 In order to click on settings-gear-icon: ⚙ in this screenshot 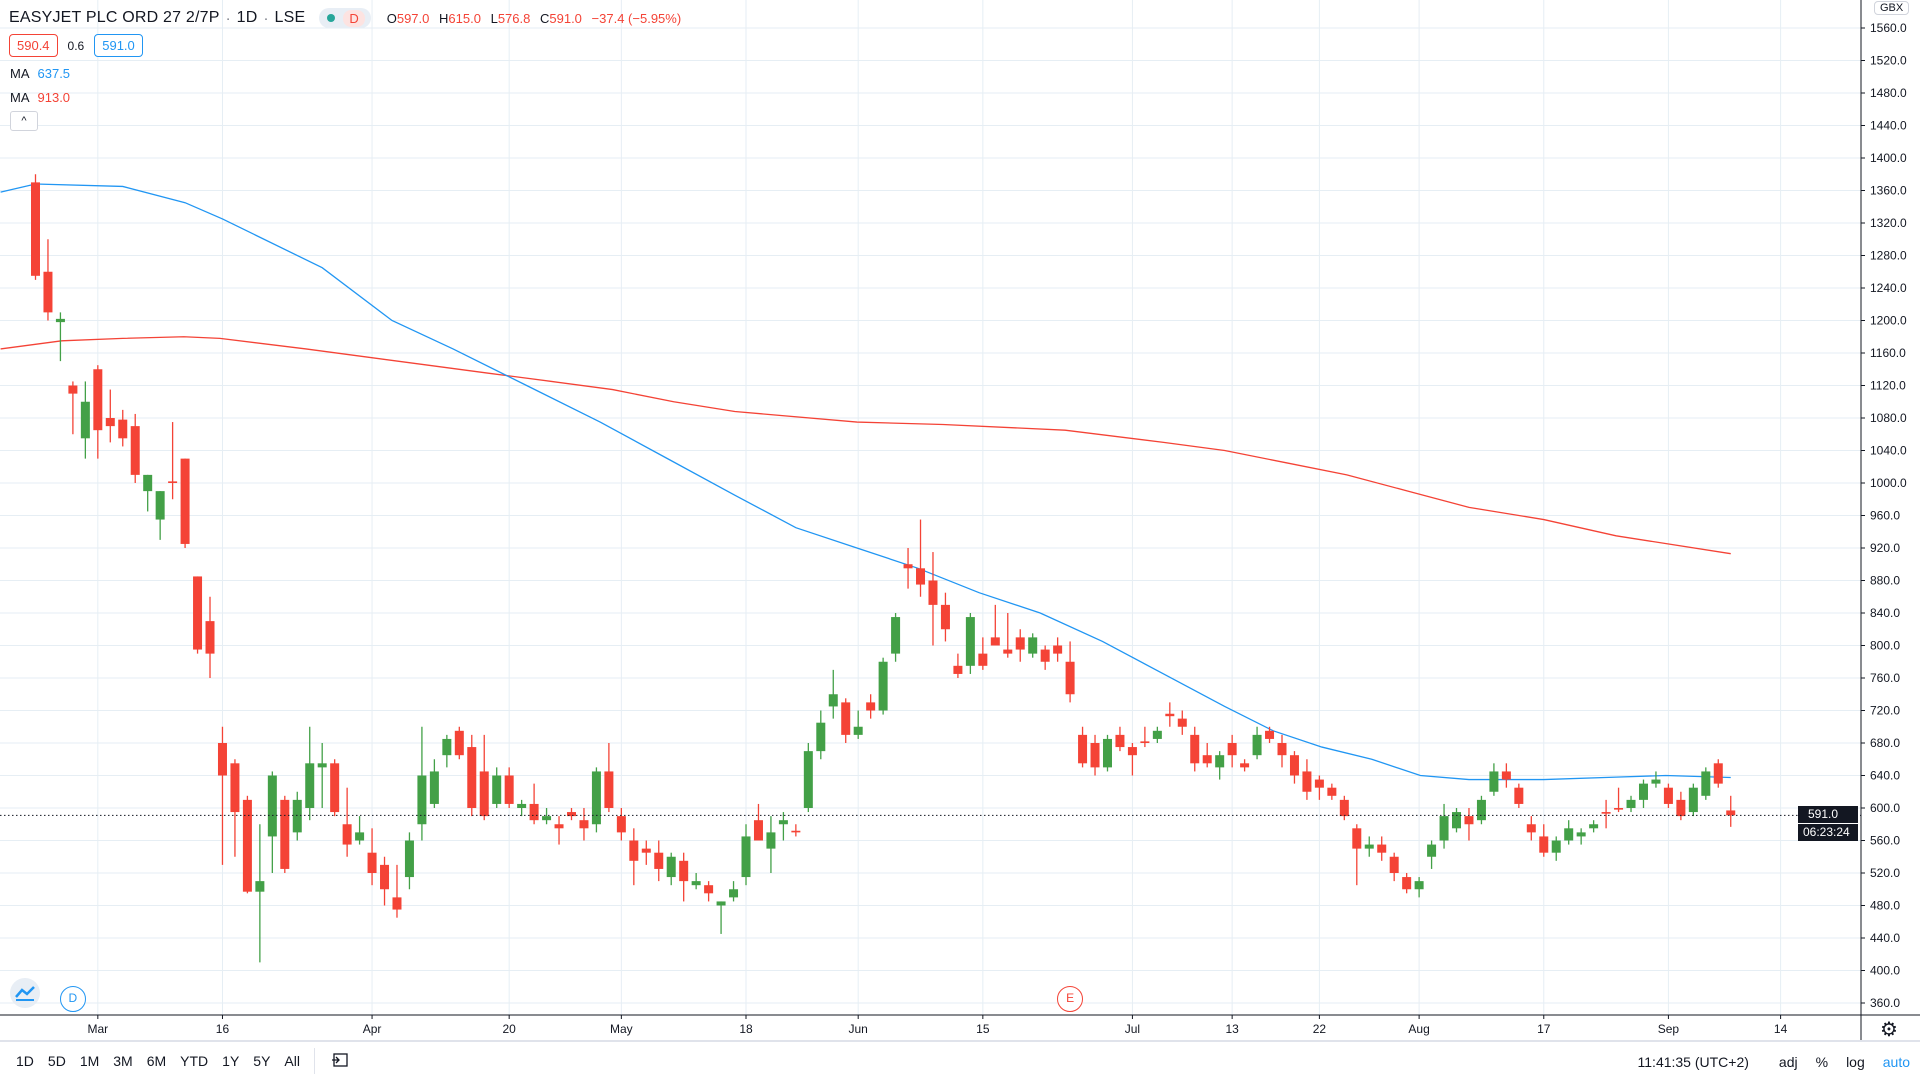, I will do `click(1889, 1030)`.